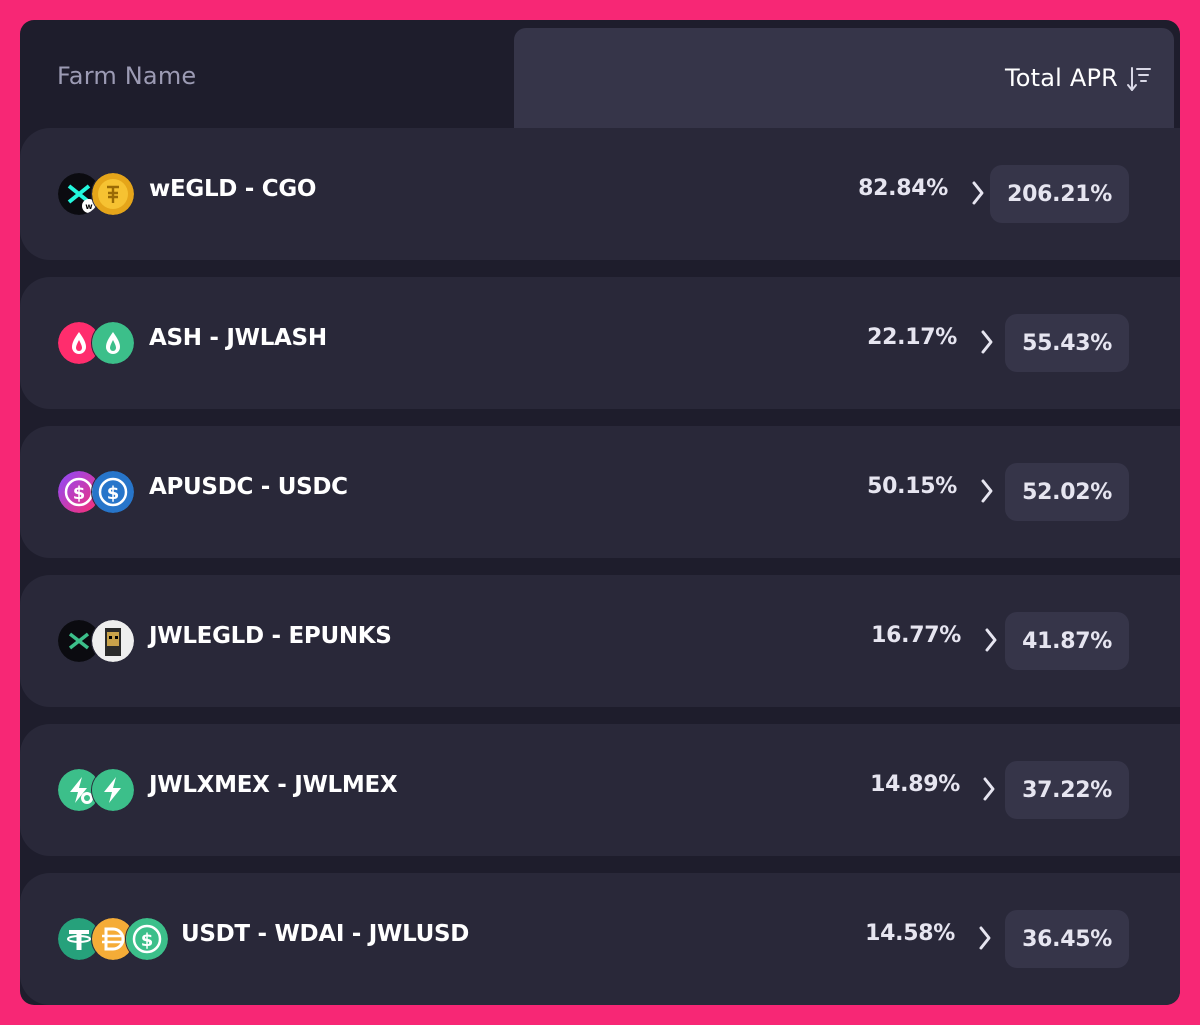  I want to click on farm-row: $ USDT - WDAI - JWLUSD 14.58% 36.45%, so click(600, 939).